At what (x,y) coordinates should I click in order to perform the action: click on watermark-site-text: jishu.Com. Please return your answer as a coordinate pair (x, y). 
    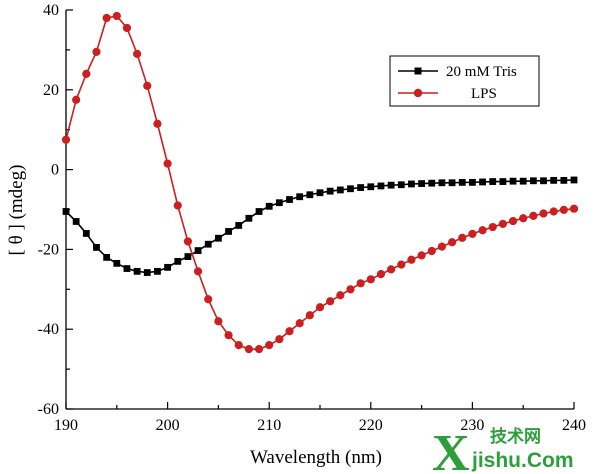
    Looking at the image, I should click on (522, 460).